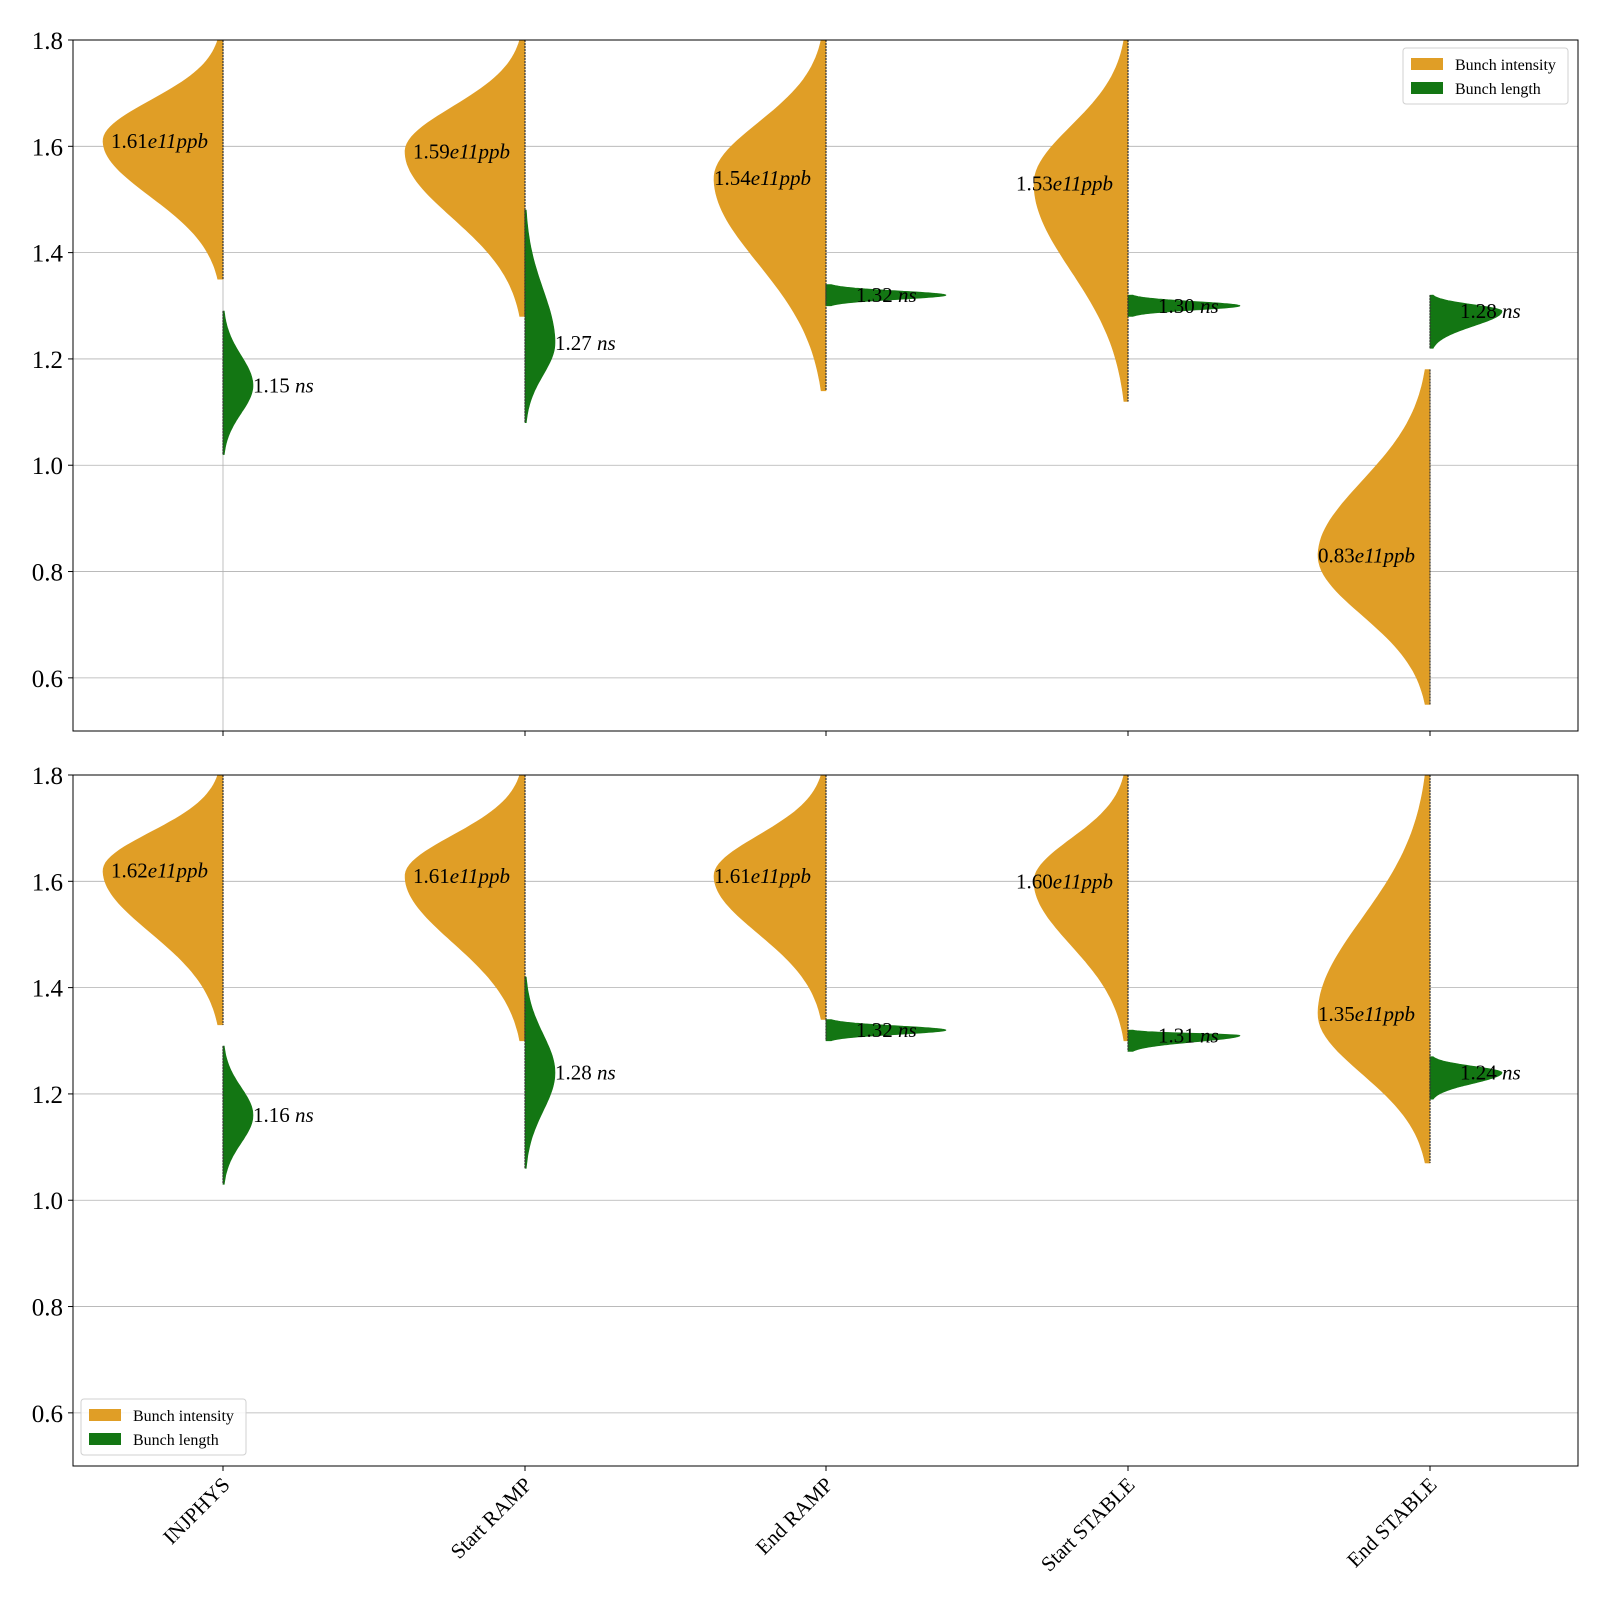  Describe the element at coordinates (491, 1518) in the screenshot. I see `xtick-label: Start RAMP` at that location.